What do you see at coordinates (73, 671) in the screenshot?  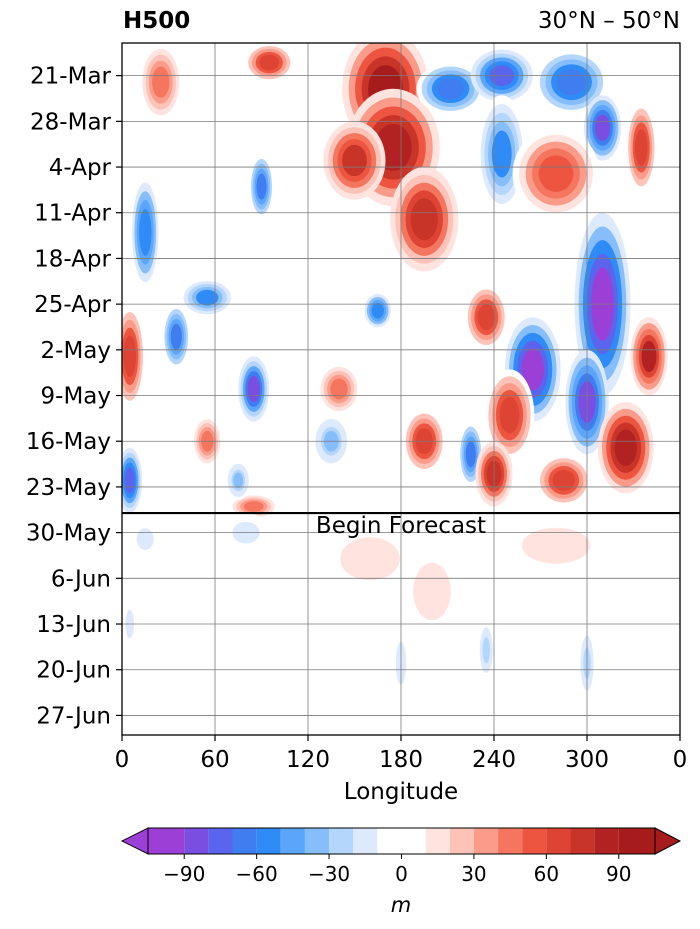 I see `y-tick-label: 20-Jun` at bounding box center [73, 671].